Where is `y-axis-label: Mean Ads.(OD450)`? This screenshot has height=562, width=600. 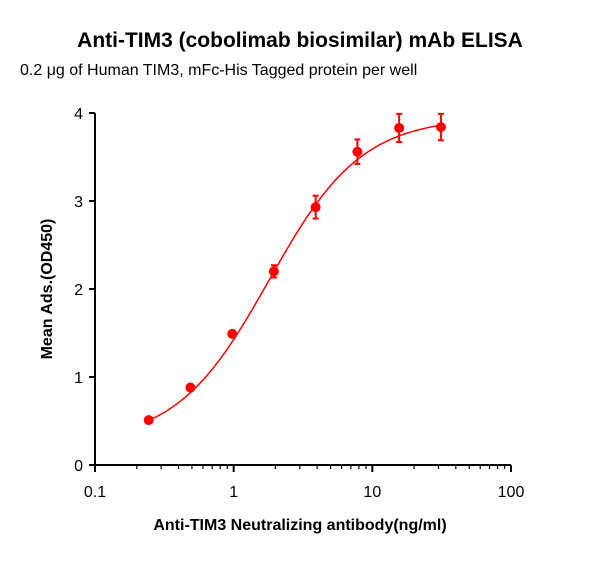 y-axis-label: Mean Ads.(OD450) is located at coordinates (47, 289).